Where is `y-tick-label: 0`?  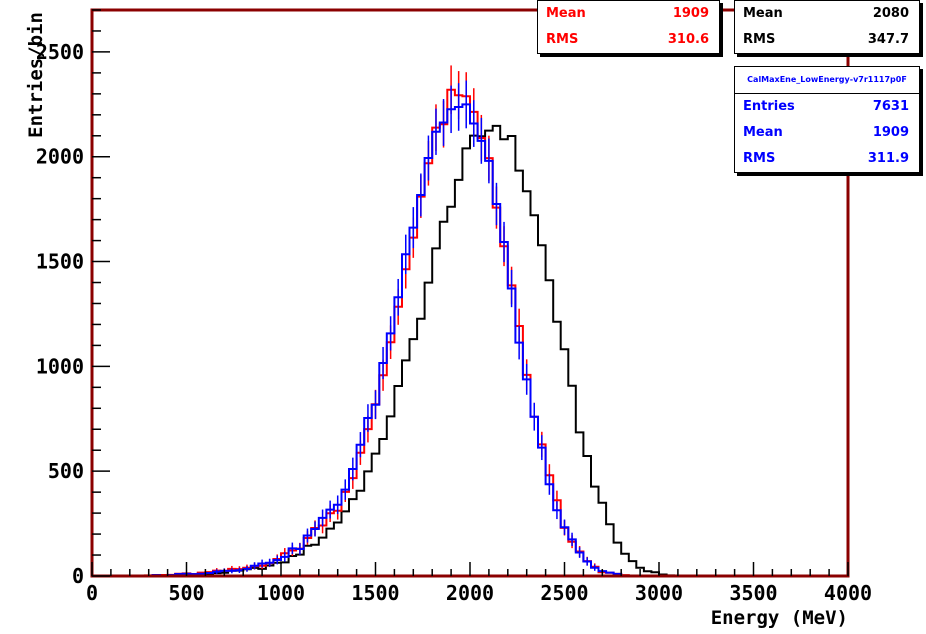 y-tick-label: 0 is located at coordinates (78, 576).